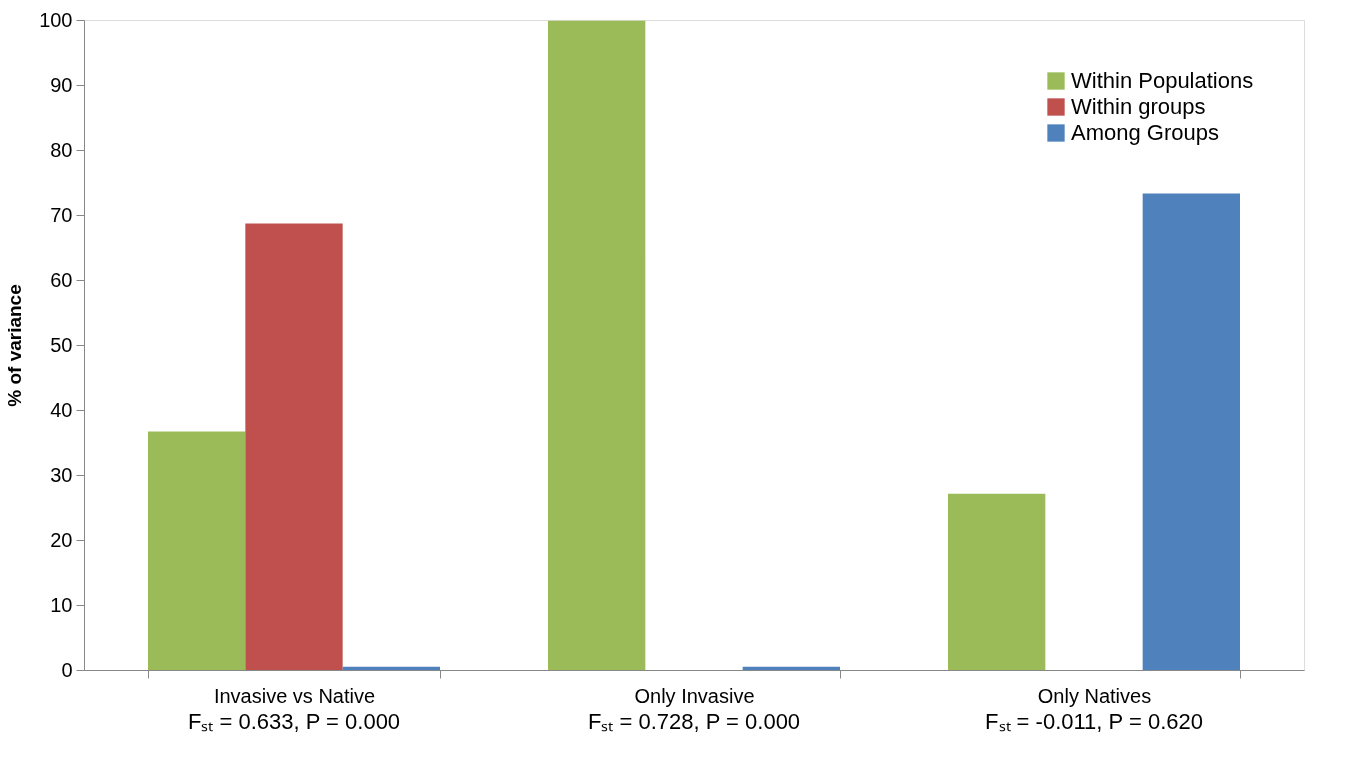 The height and width of the screenshot is (778, 1351). Describe the element at coordinates (61, 84) in the screenshot. I see `y-tick-label: 90` at that location.